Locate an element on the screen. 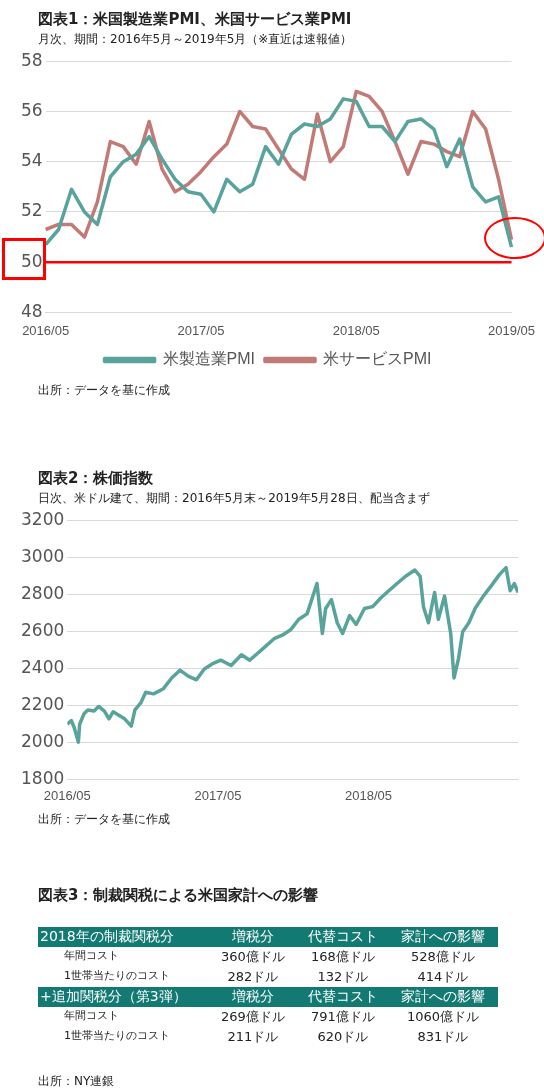 This screenshot has height=1091, width=544. chart-title: 図表2：株価指数 is located at coordinates (96, 478).